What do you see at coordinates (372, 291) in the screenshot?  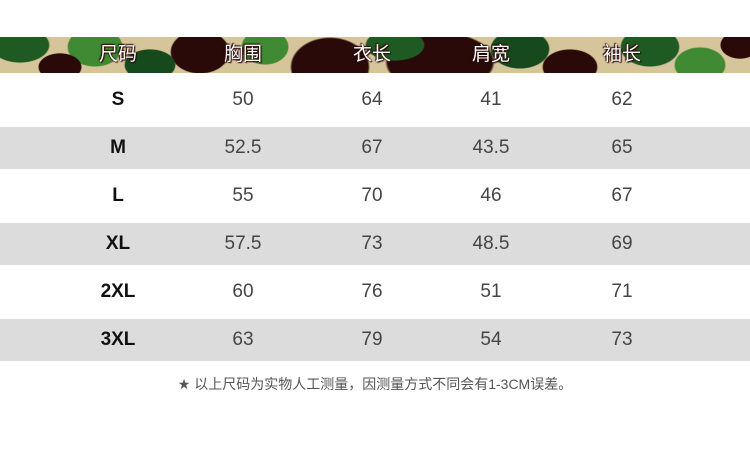 I see `measurement-cell: 76` at bounding box center [372, 291].